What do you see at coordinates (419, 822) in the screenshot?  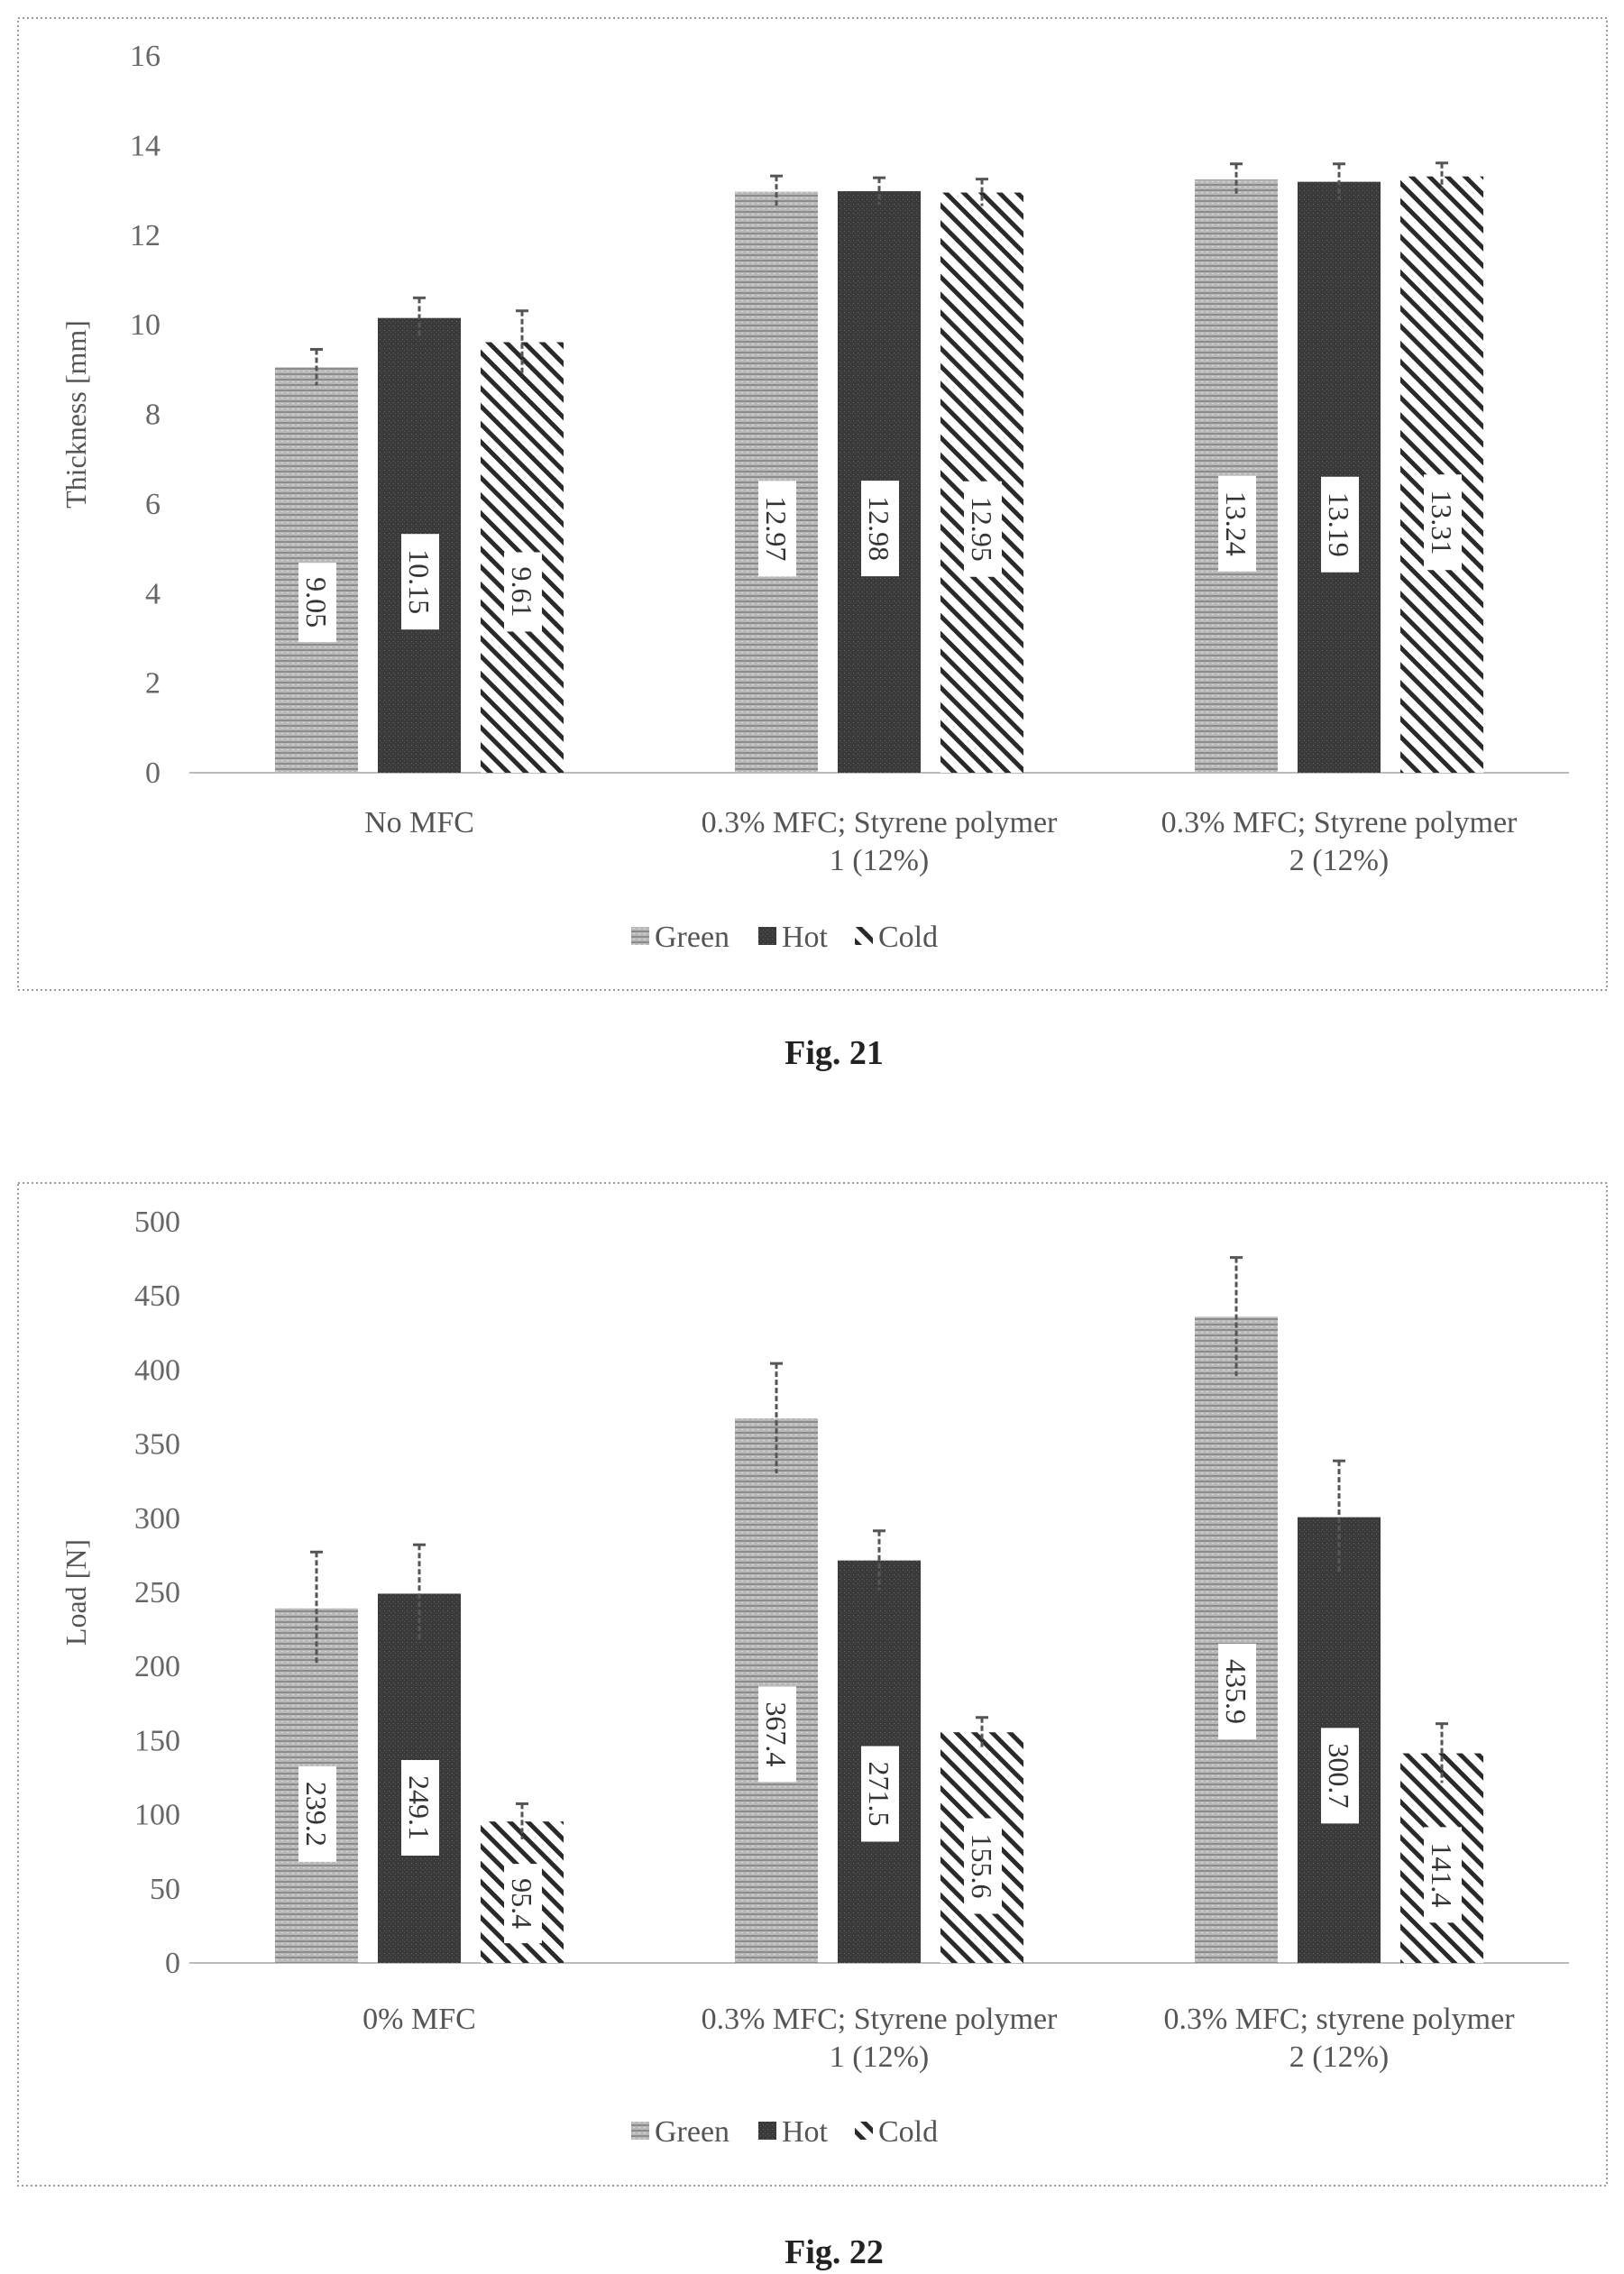 I see `category-label: No MFC` at bounding box center [419, 822].